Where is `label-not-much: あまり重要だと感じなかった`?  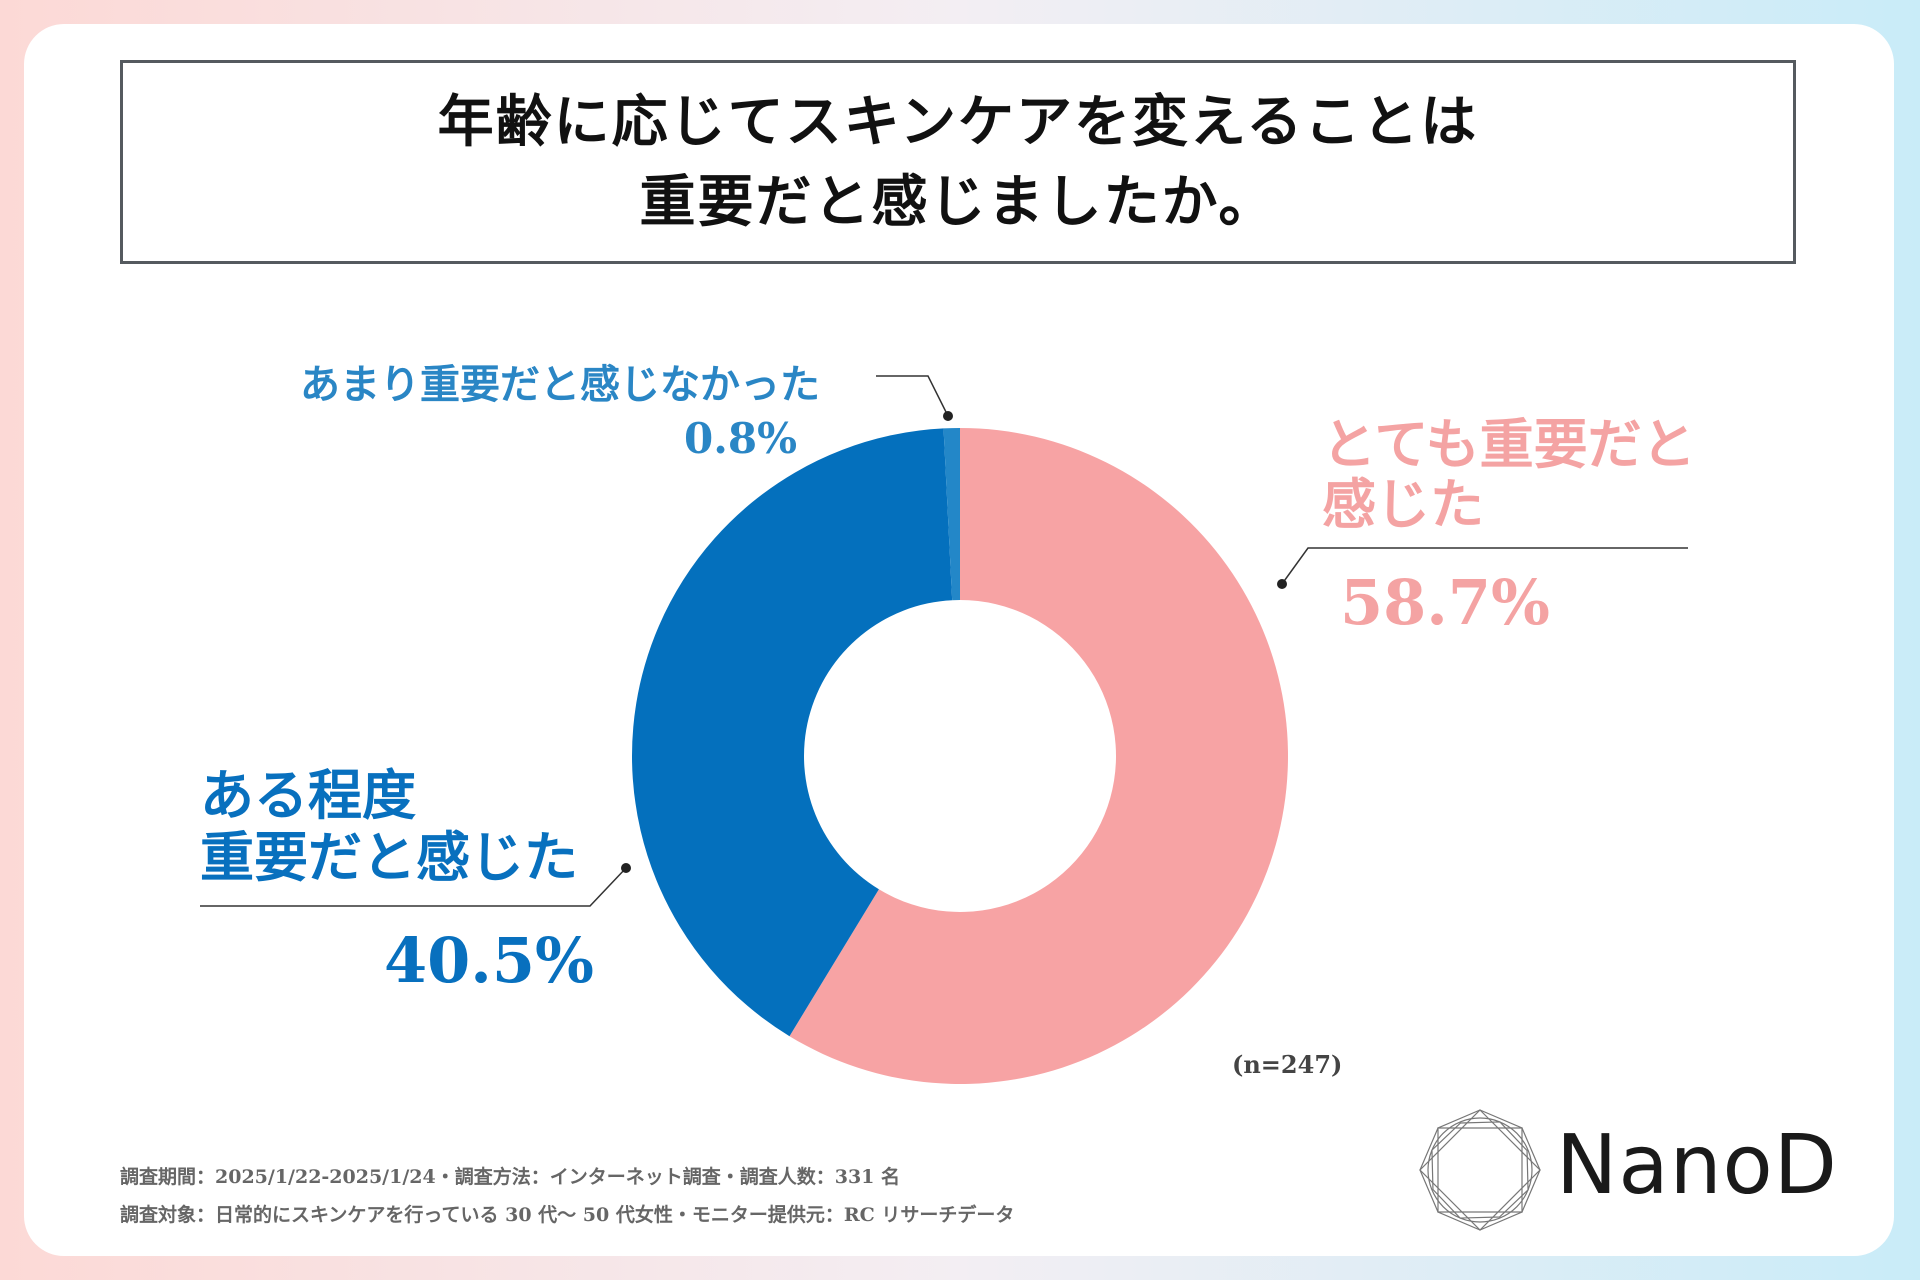
label-not-much: あまり重要だと感じなかった is located at coordinates (560, 384).